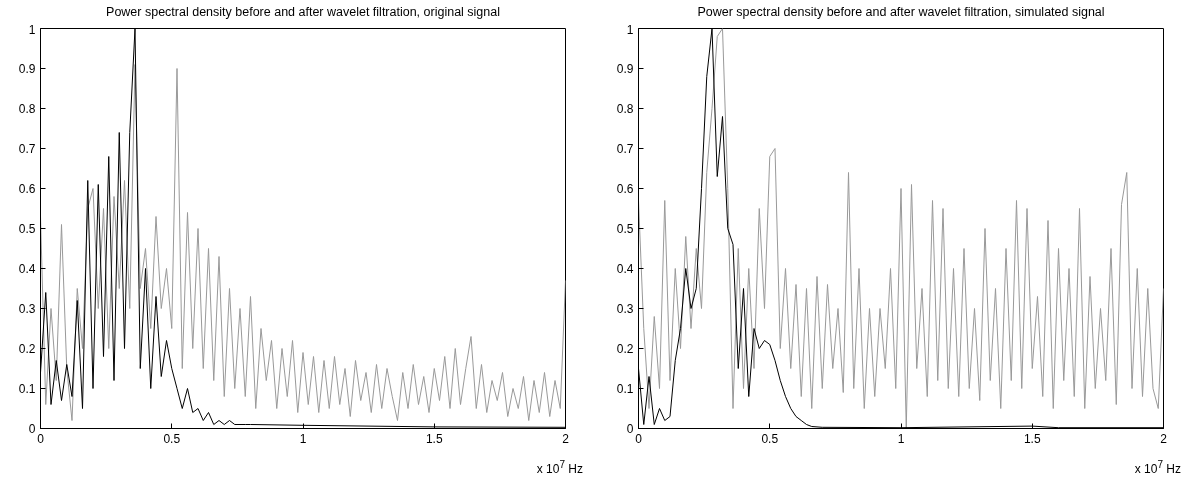 The height and width of the screenshot is (495, 1189). I want to click on chart-title: Power spectral density before and after wavelet filtration, original signal, so click(303, 11).